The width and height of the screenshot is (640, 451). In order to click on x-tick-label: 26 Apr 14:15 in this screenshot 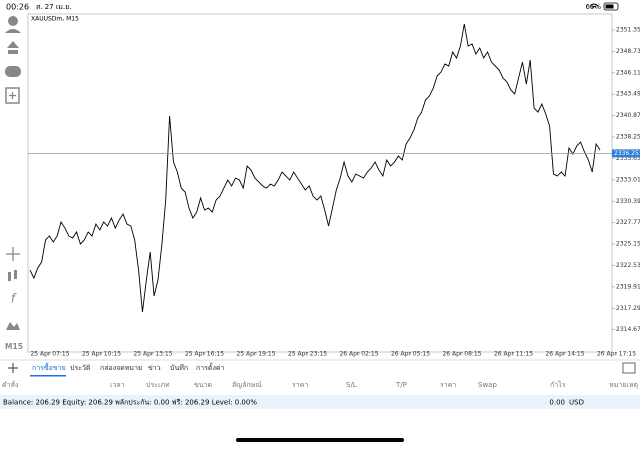, I will do `click(564, 354)`.